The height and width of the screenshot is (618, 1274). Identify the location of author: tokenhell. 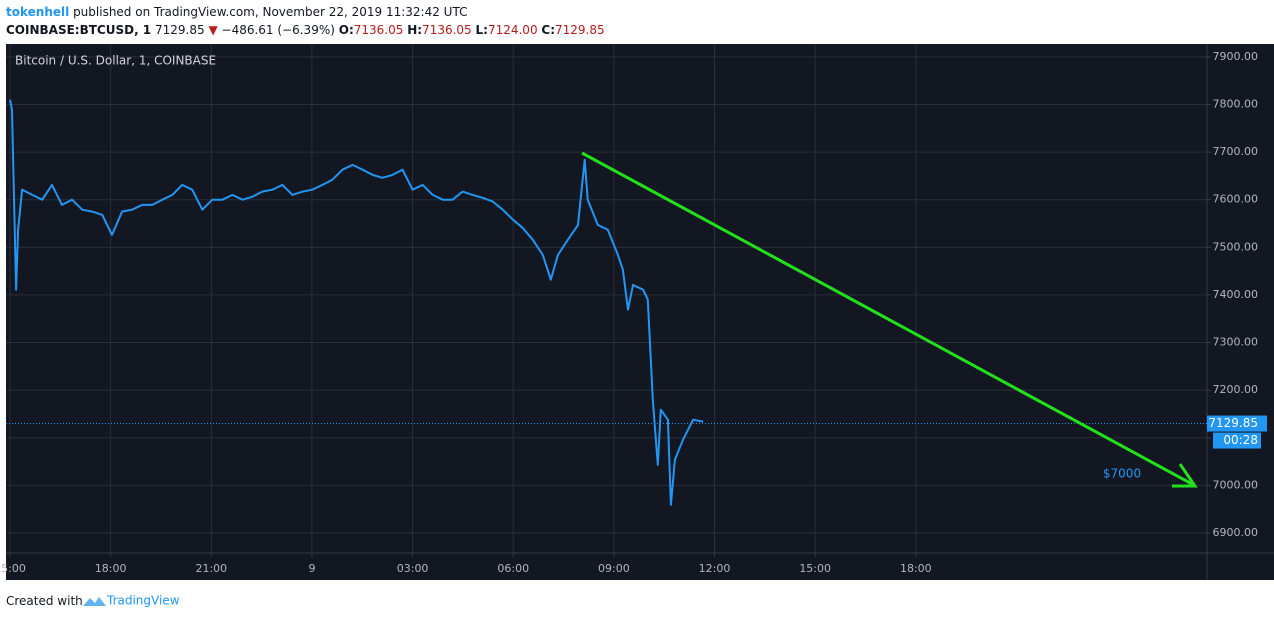
(37, 12).